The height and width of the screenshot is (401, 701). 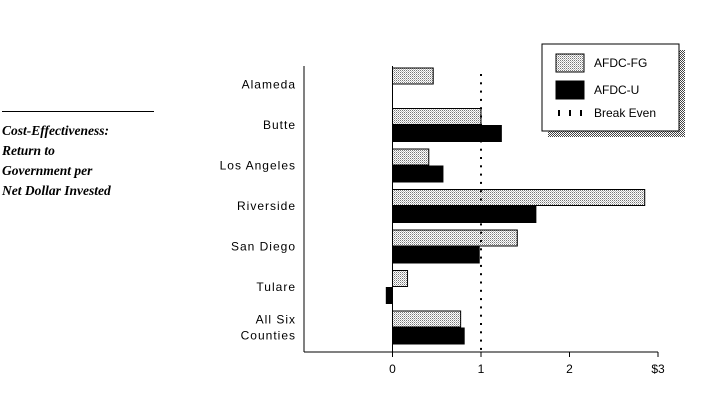 What do you see at coordinates (658, 369) in the screenshot?
I see `x-tick-label: $3` at bounding box center [658, 369].